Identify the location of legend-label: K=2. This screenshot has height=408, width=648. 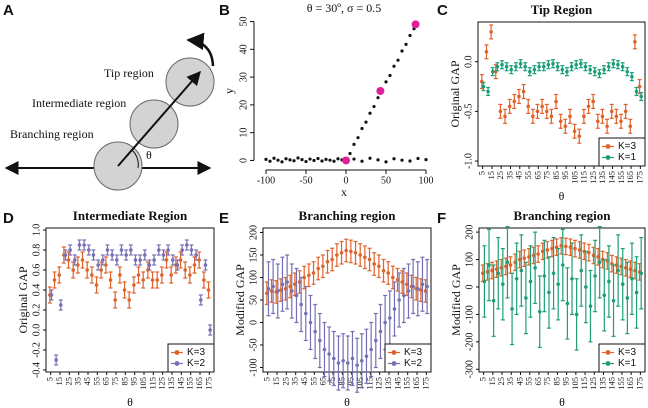
(413, 363).